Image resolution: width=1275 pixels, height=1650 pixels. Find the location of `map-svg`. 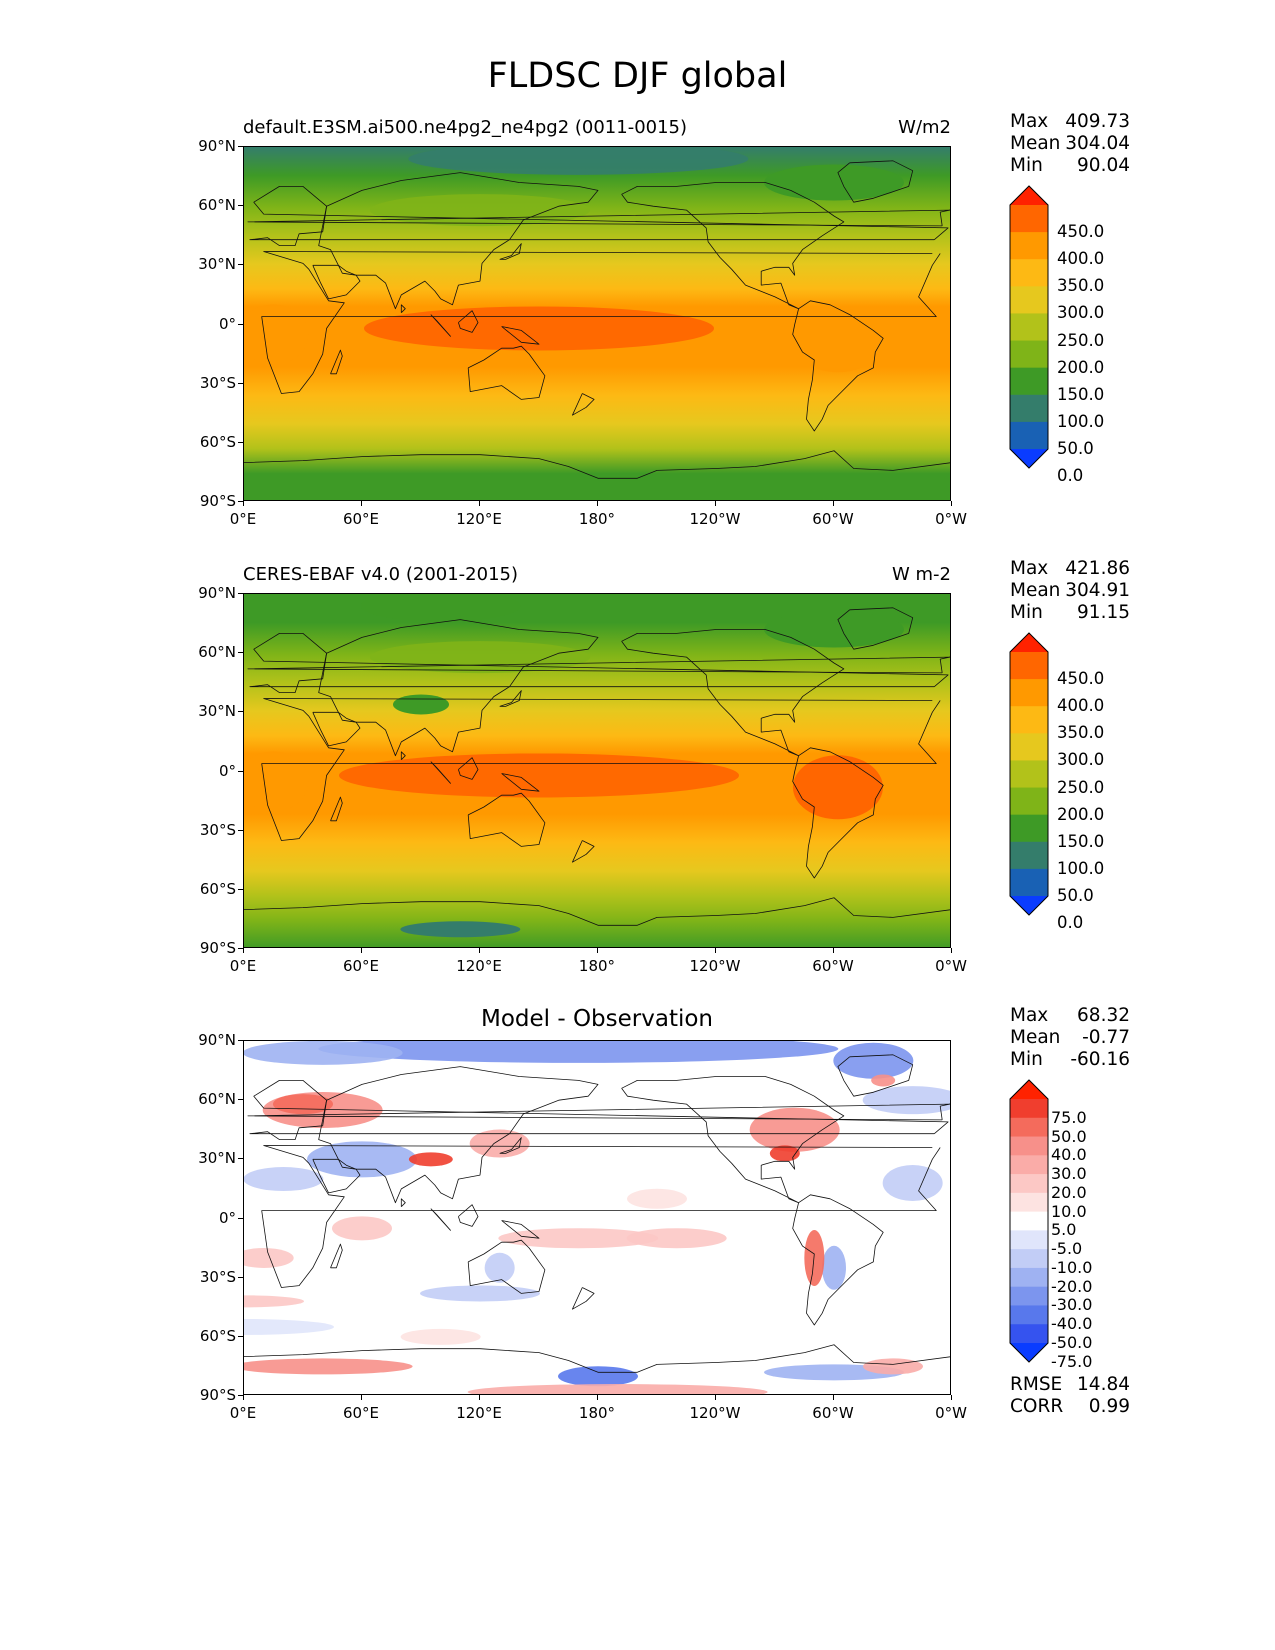

map-svg is located at coordinates (597, 323).